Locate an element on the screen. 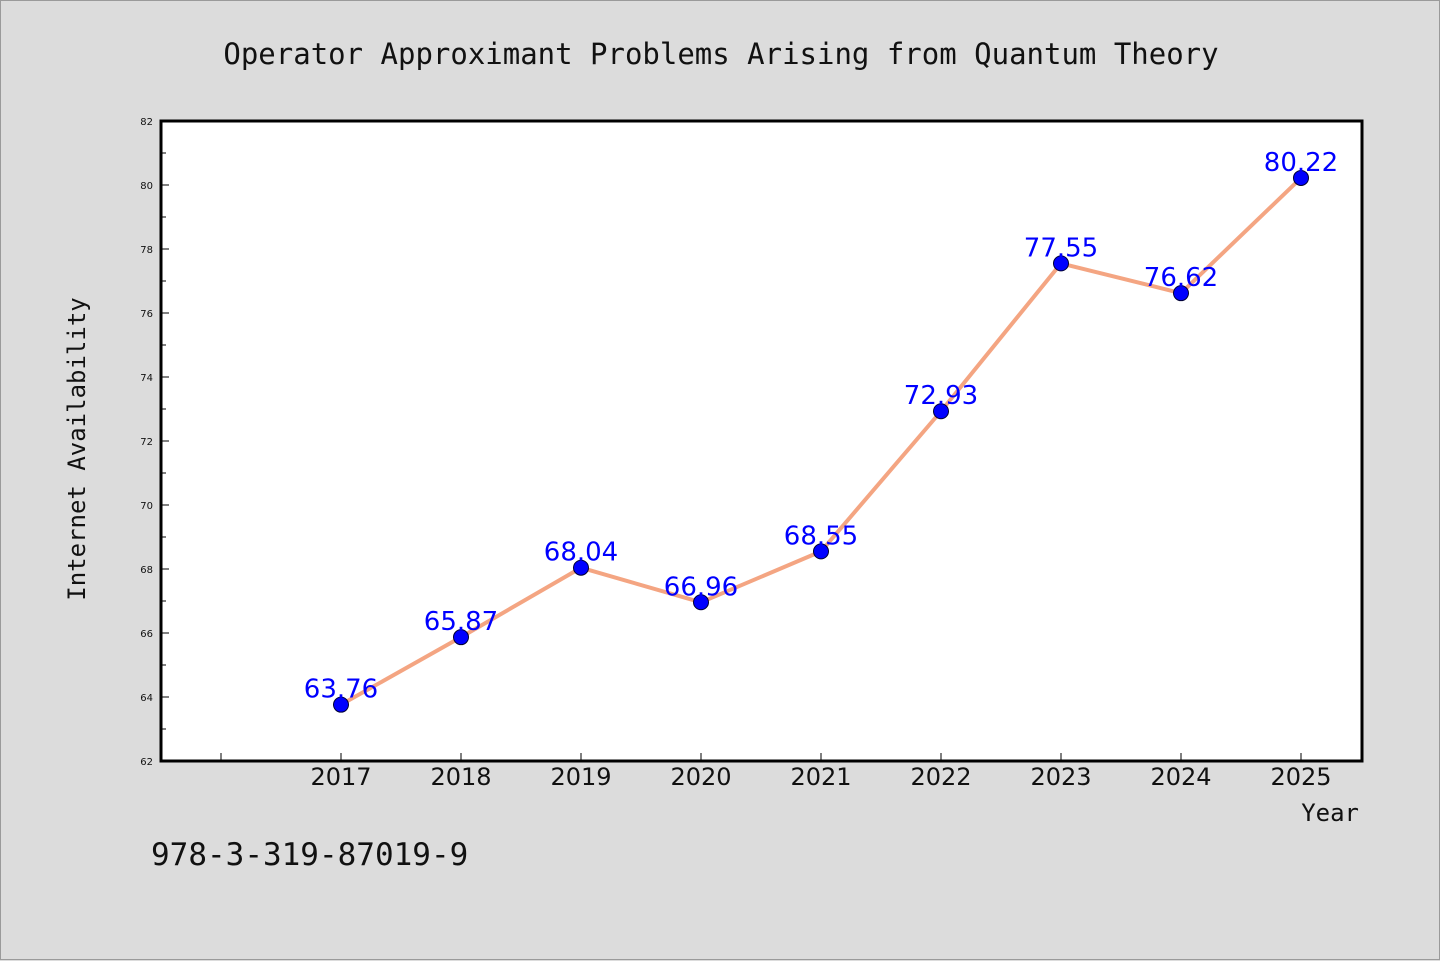 The image size is (1440, 961). data-label: 72.93 is located at coordinates (941, 396).